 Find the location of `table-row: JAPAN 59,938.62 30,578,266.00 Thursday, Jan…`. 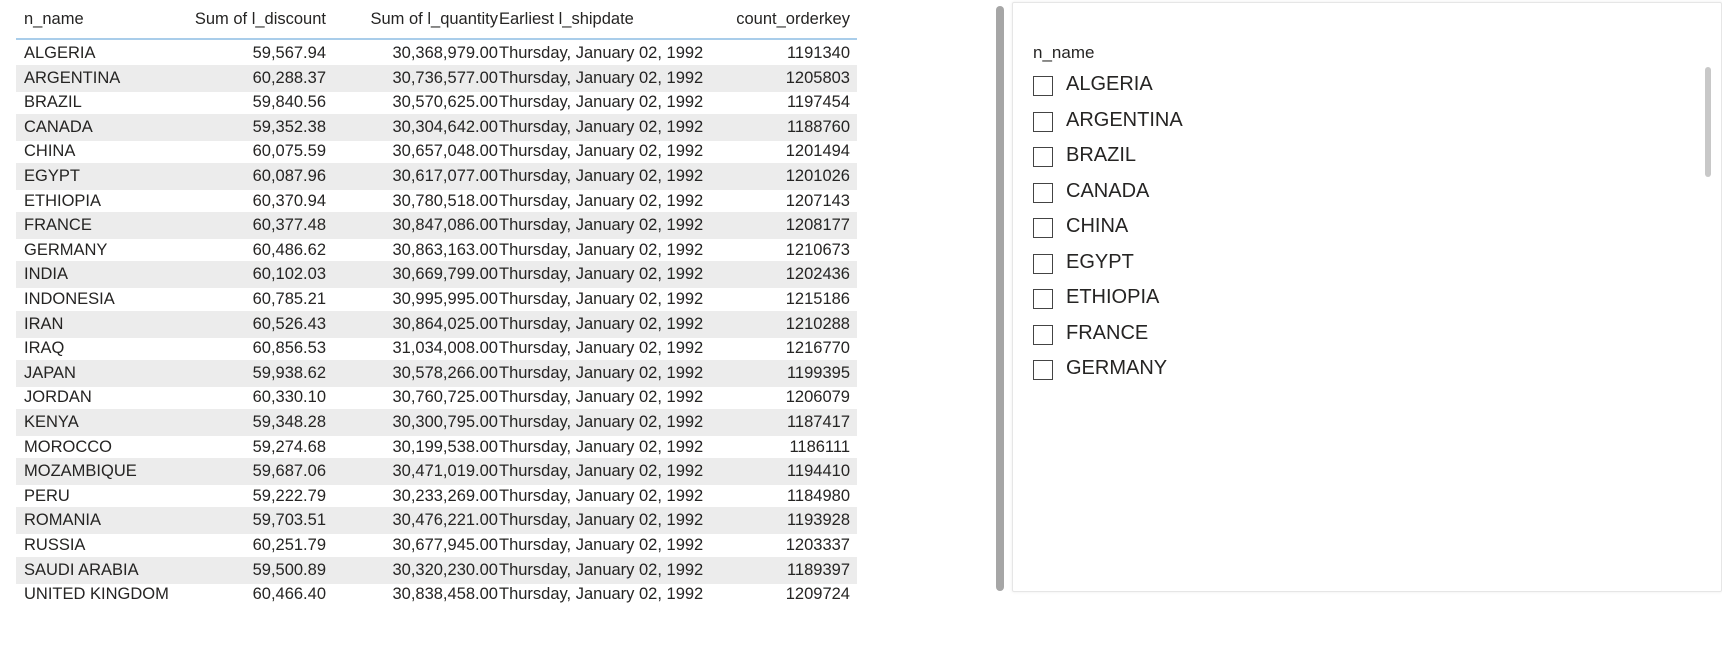

table-row: JAPAN 59,938.62 30,578,266.00 Thursday, Jan… is located at coordinates (436, 373).